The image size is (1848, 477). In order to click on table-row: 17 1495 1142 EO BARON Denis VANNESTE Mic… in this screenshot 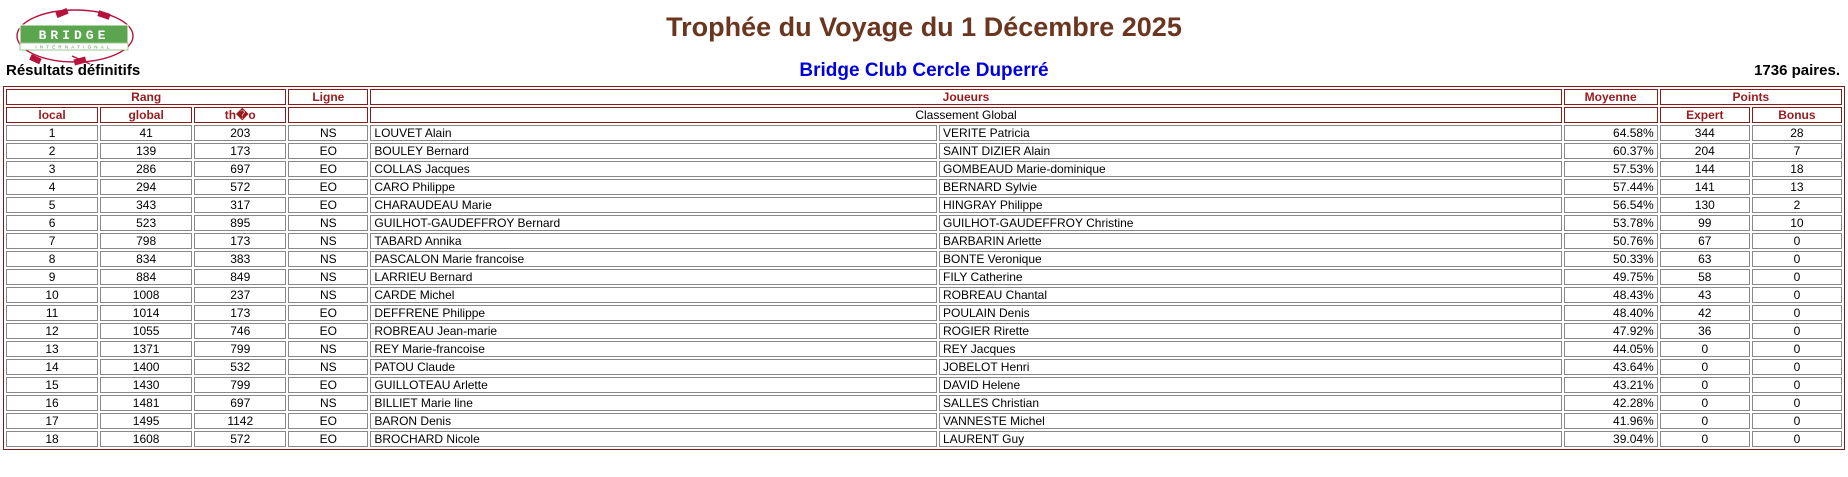, I will do `click(924, 421)`.